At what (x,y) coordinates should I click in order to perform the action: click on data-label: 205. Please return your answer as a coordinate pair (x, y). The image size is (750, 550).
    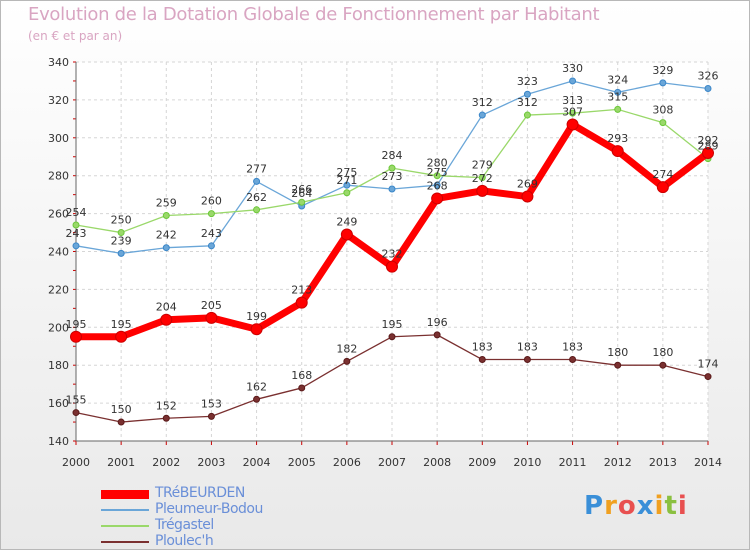
    Looking at the image, I should click on (211, 305).